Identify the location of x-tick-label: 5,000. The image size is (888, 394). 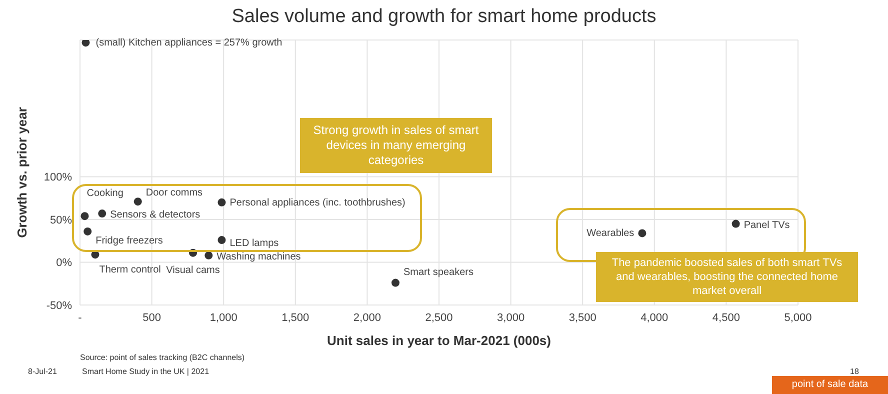
(798, 318).